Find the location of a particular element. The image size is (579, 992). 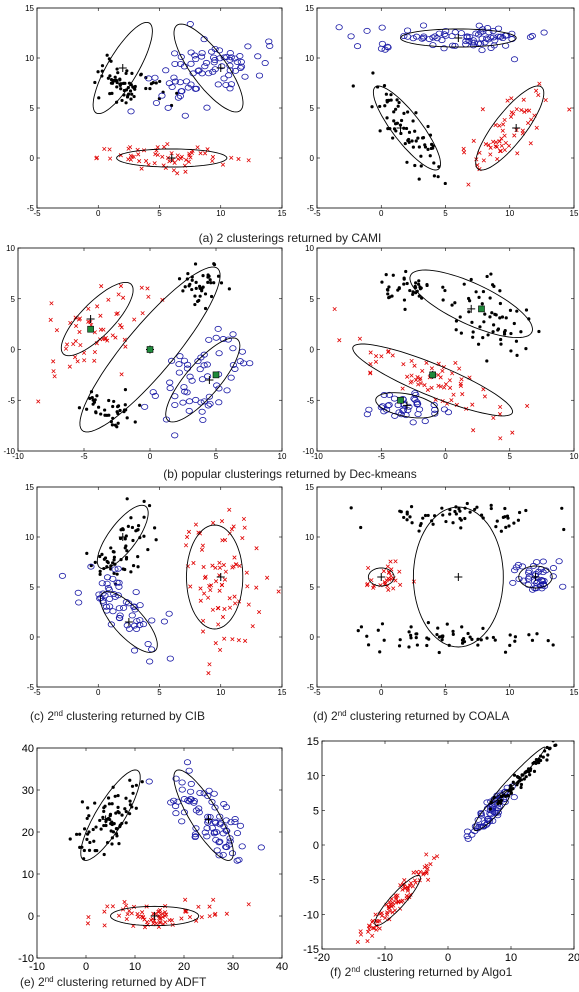

caption-a: (a) 2 clusterings returned by CAMI is located at coordinates (290, 238).